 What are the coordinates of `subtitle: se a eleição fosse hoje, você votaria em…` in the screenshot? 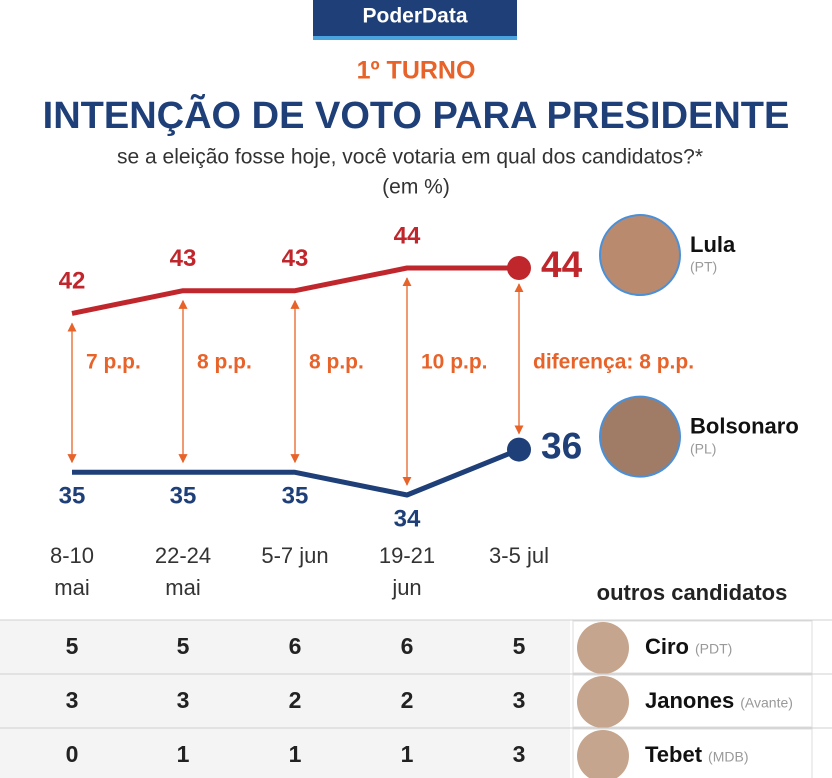 It's located at (410, 157).